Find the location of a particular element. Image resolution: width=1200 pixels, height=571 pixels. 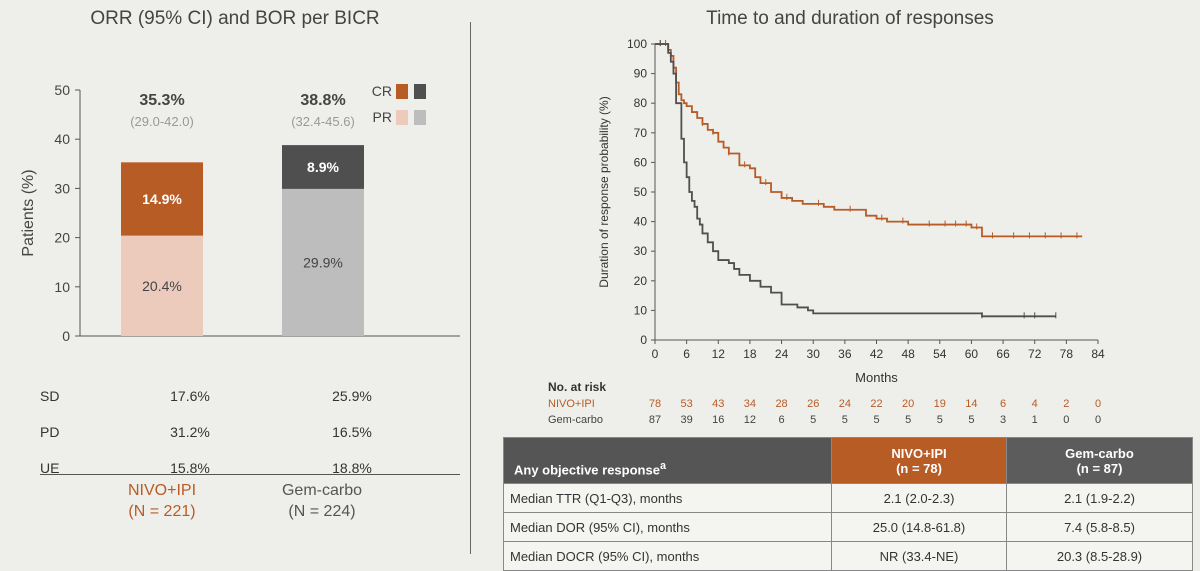

x-tick-label: 42 is located at coordinates (877, 354).